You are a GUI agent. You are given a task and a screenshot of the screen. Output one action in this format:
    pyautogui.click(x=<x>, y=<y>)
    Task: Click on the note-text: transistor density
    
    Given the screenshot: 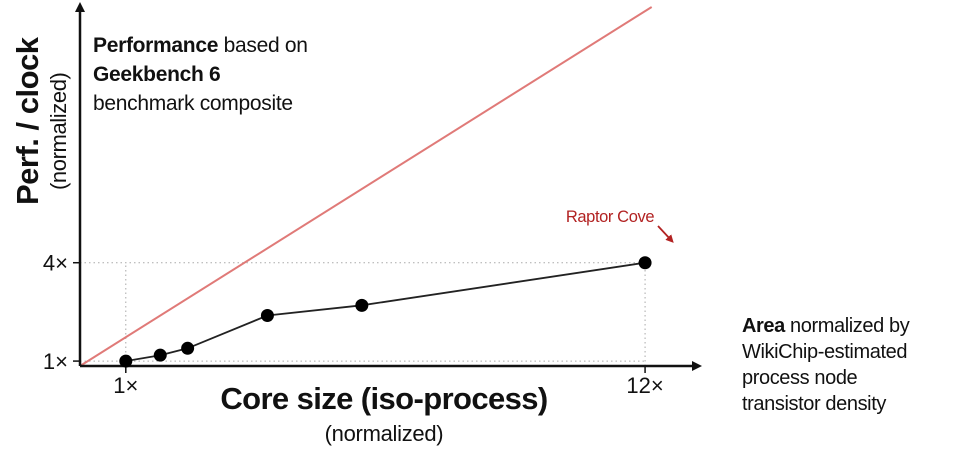 What is the action you would take?
    pyautogui.click(x=814, y=404)
    